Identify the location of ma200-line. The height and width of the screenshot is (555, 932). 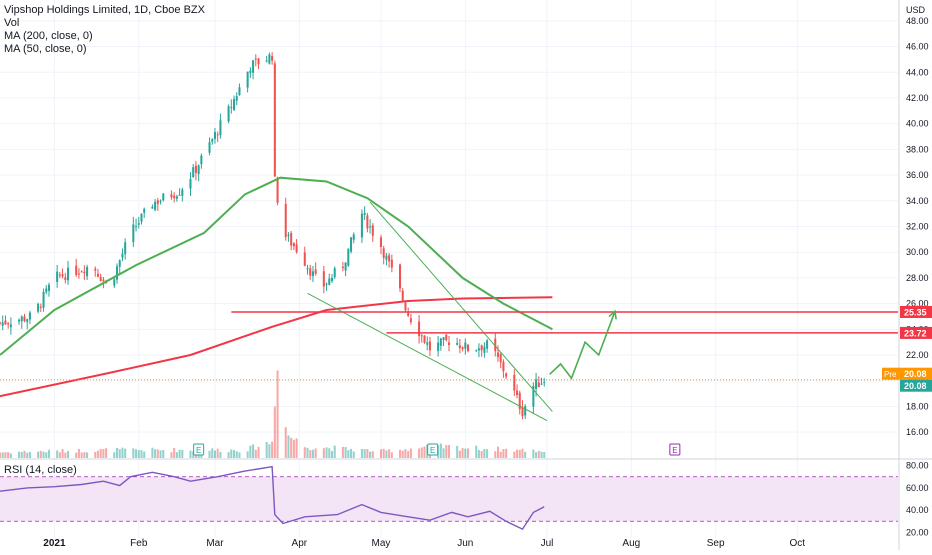
(276, 347).